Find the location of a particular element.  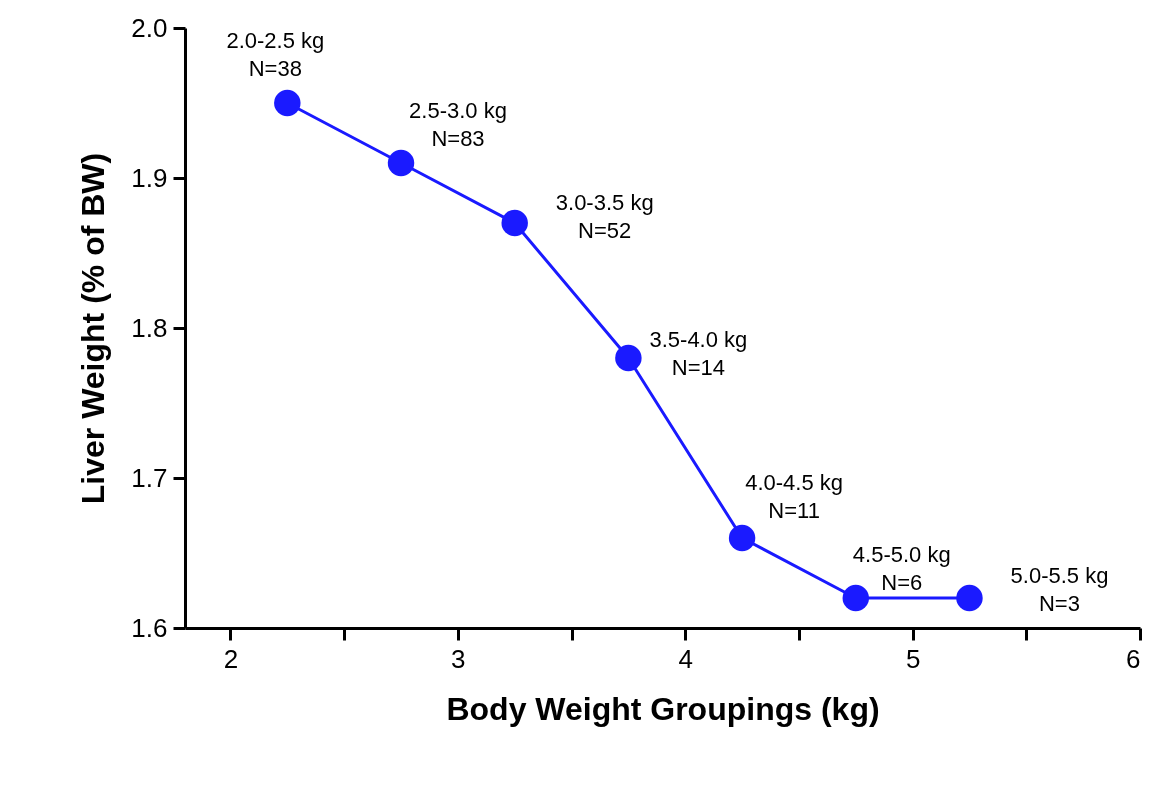

x-tick-label: 5 is located at coordinates (913, 658).